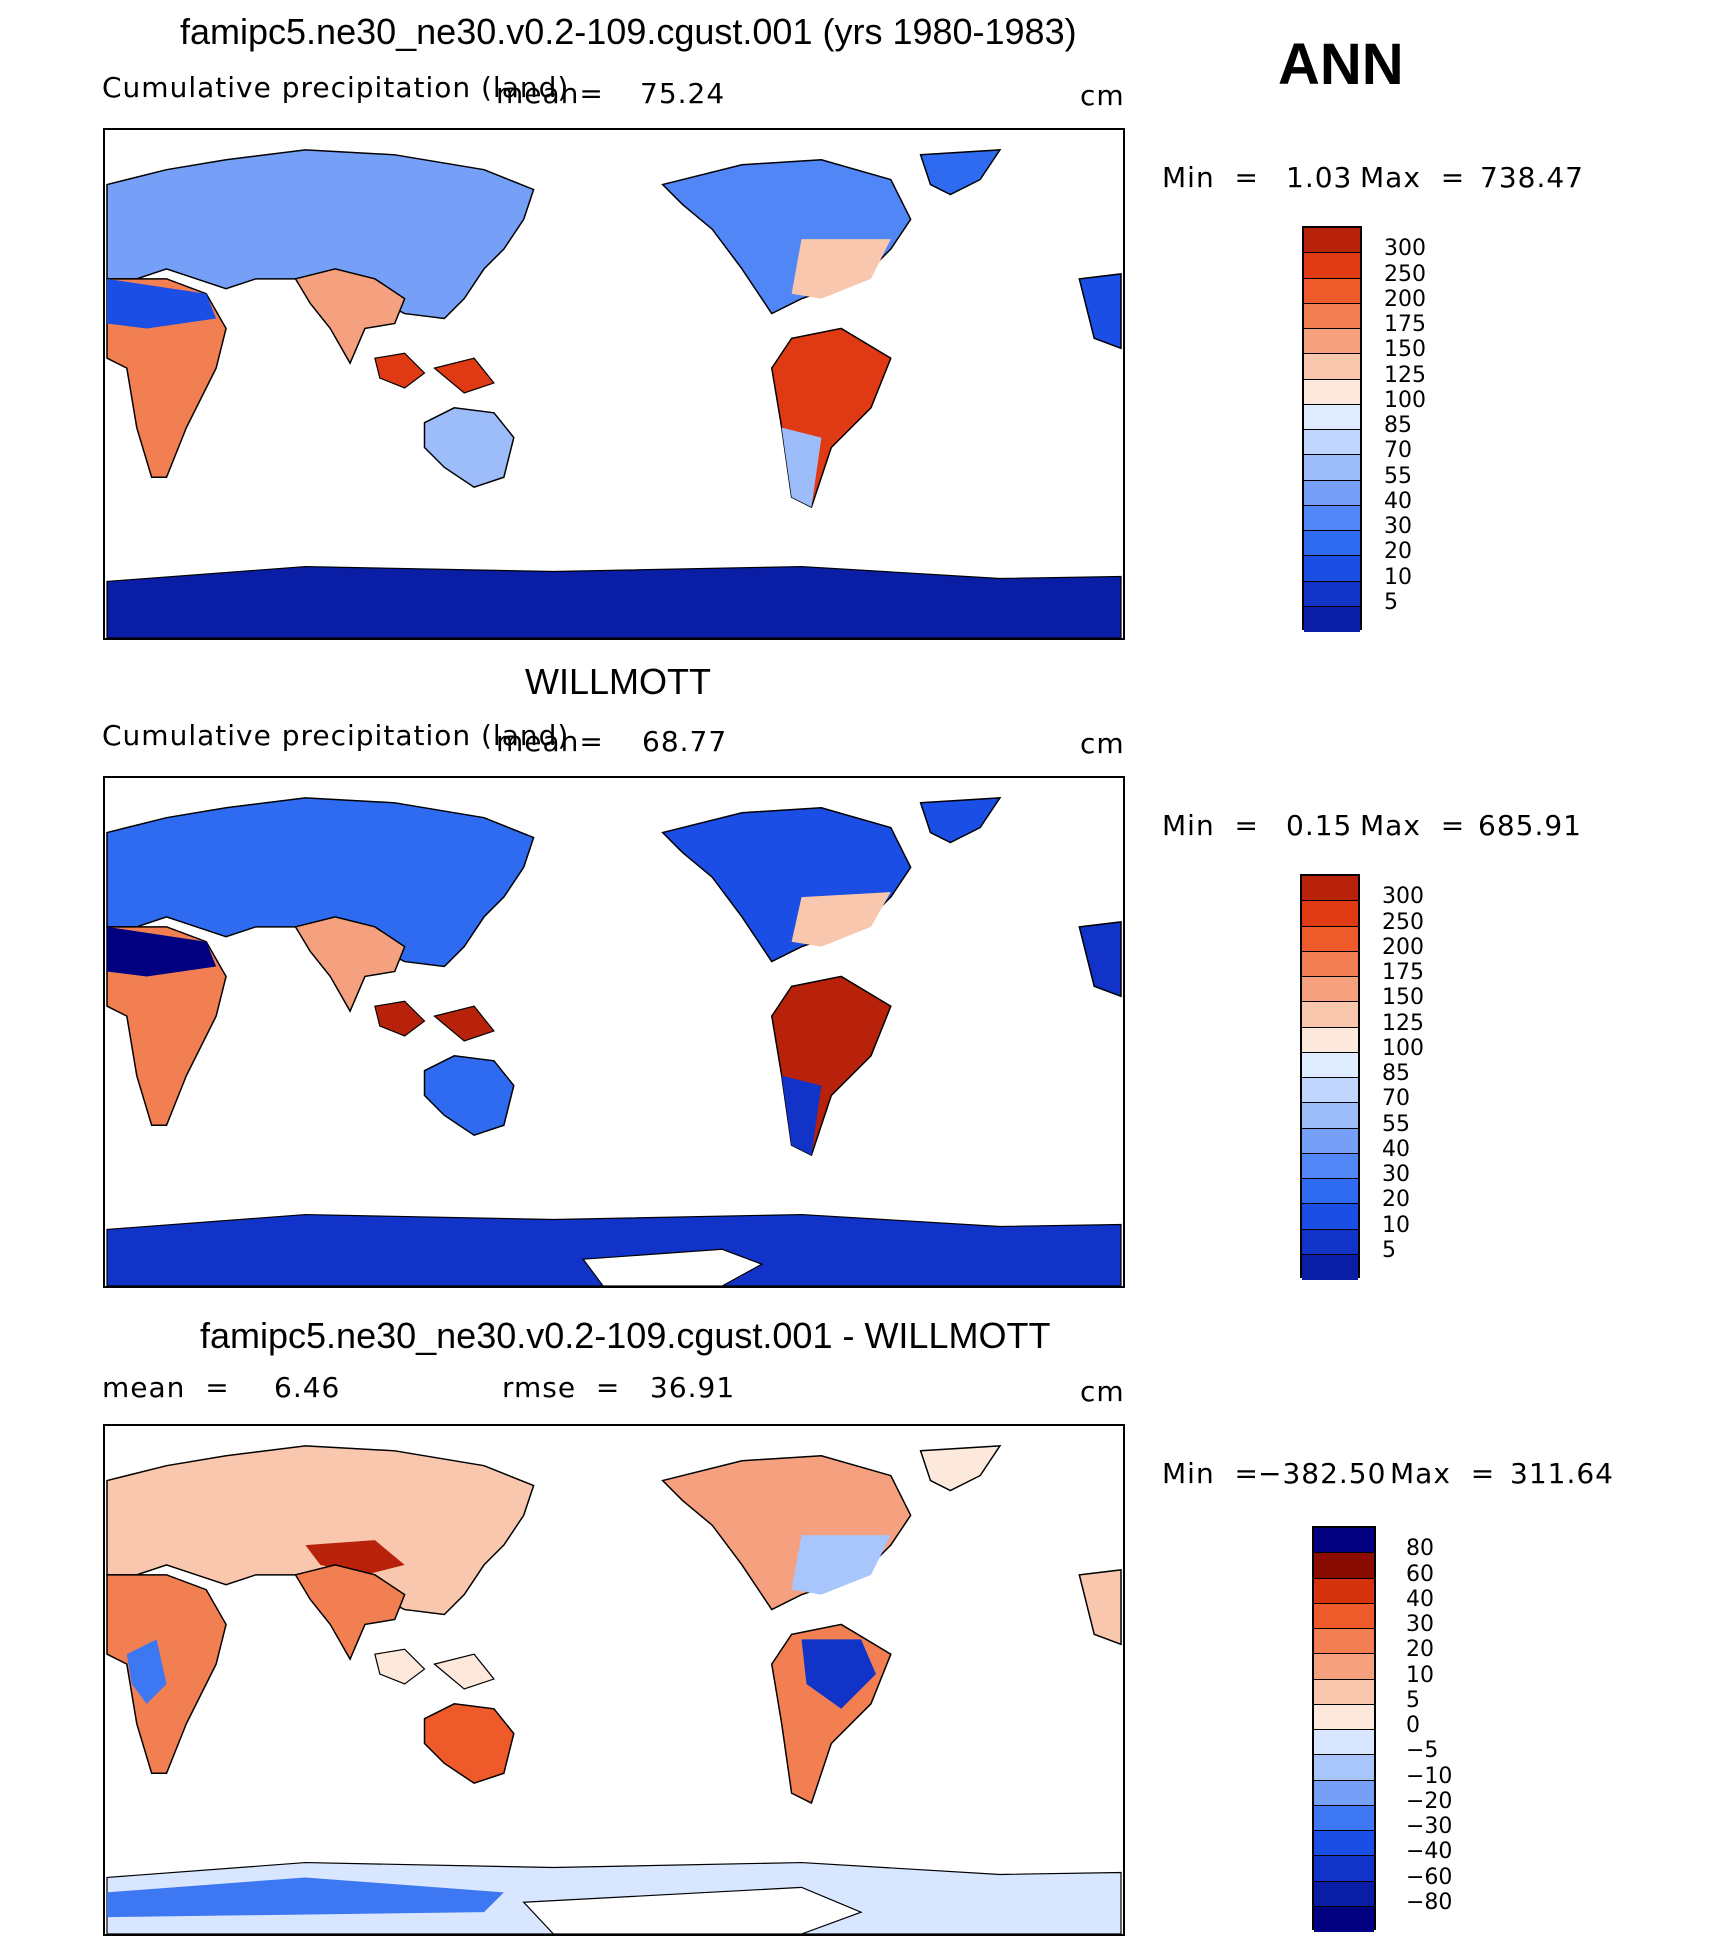 The image size is (1710, 1947). I want to click on panel1-min-label: Min =, so click(1210, 177).